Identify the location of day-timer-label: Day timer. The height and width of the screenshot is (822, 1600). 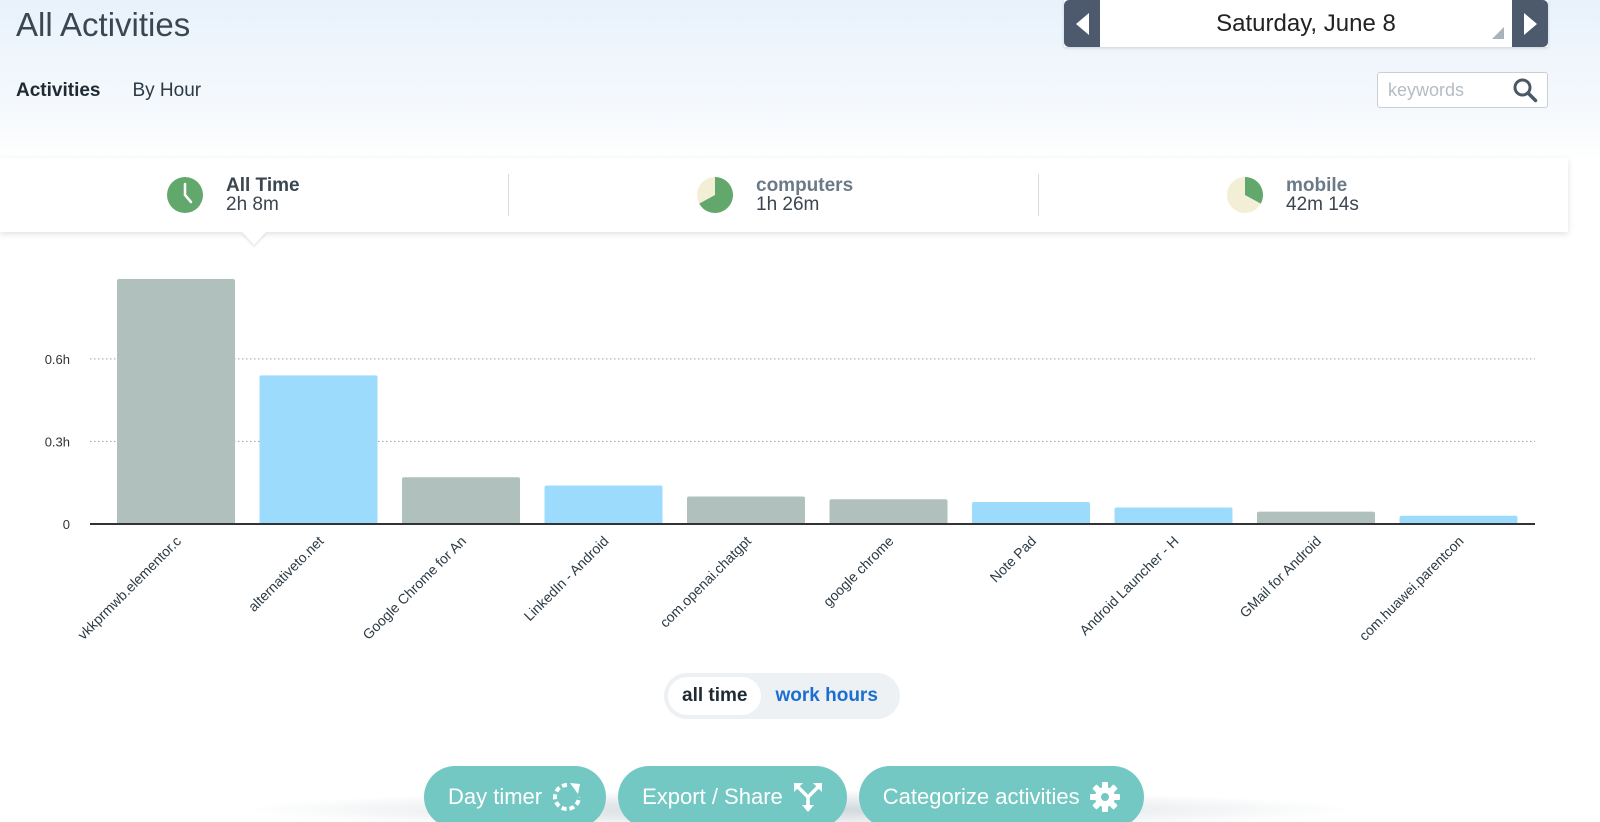
(495, 796).